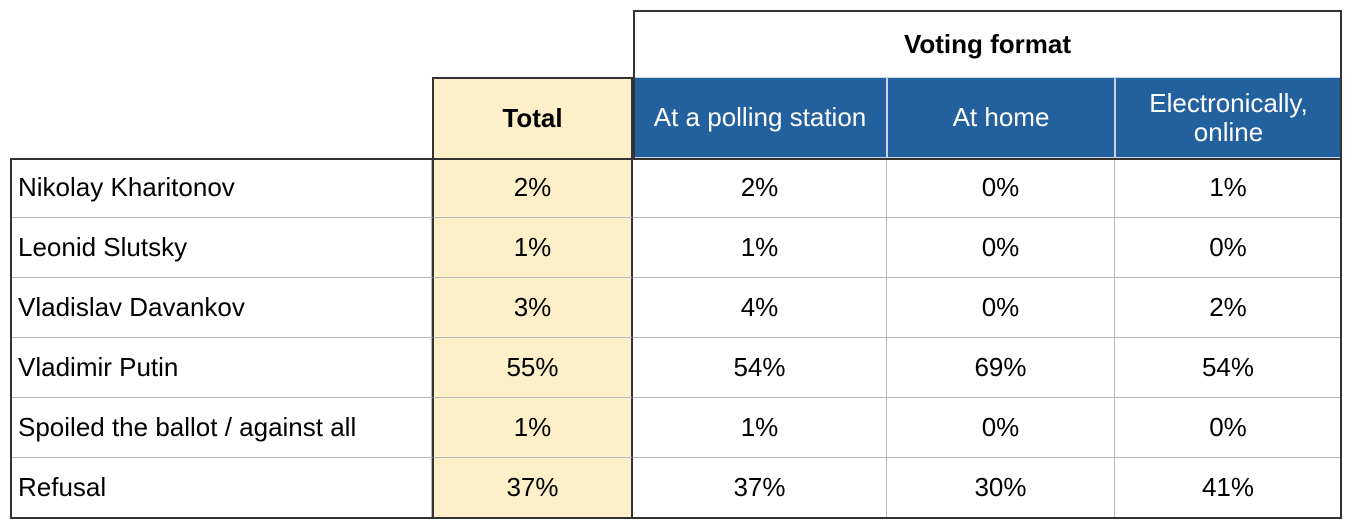 This screenshot has height=530, width=1354. What do you see at coordinates (1228, 488) in the screenshot?
I see `value-cell: 41%` at bounding box center [1228, 488].